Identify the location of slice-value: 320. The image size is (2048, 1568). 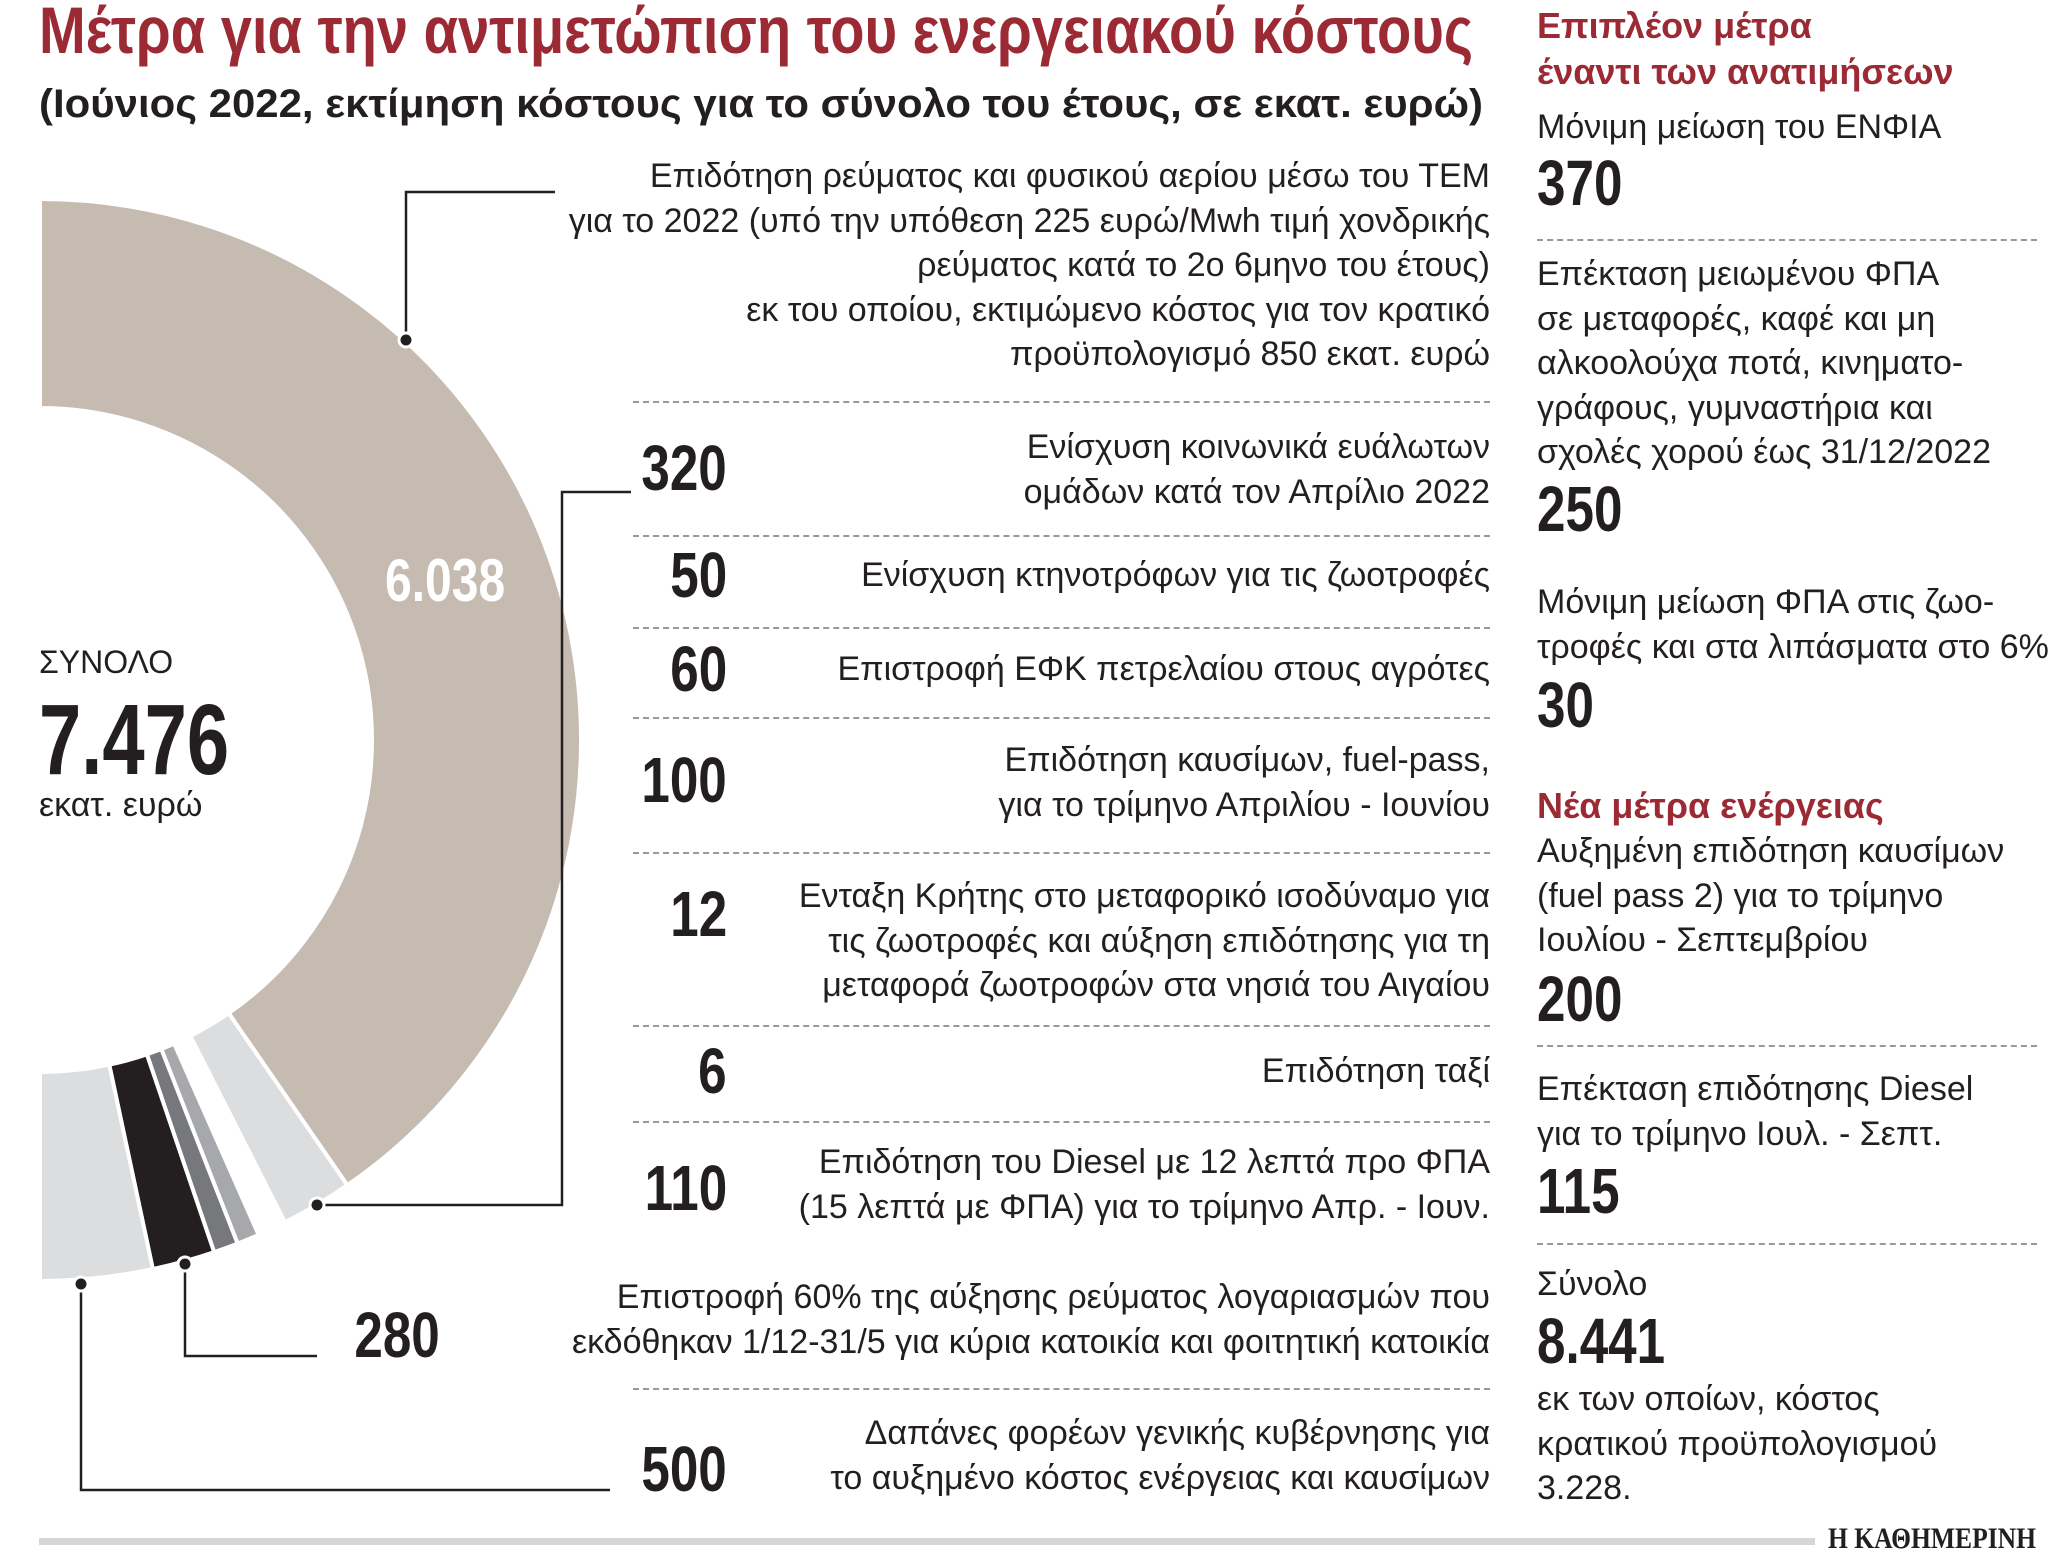
(684, 468).